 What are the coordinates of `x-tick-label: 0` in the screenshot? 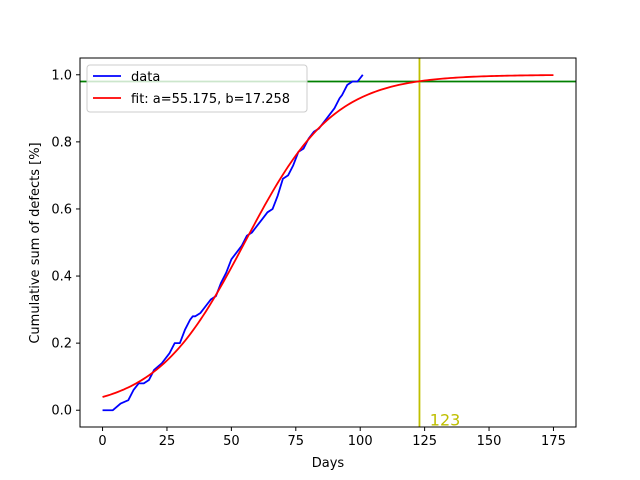 It's located at (102, 441).